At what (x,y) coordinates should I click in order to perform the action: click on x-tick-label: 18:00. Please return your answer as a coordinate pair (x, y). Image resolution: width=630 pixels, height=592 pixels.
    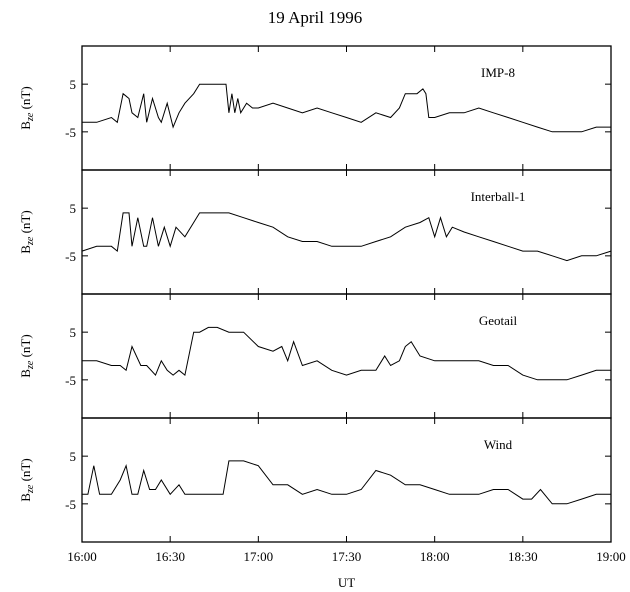
    Looking at the image, I should click on (435, 556).